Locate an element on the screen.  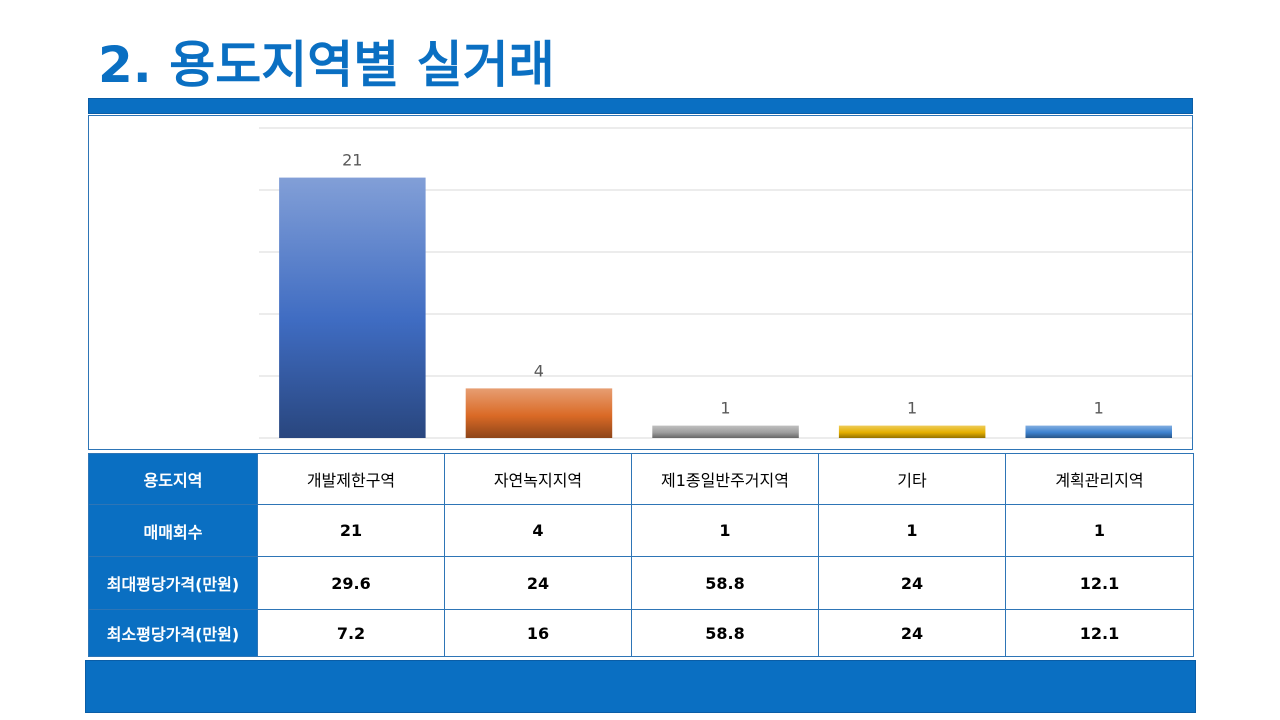
row-header-max-price: 최대평당가격(만원) is located at coordinates (173, 583).